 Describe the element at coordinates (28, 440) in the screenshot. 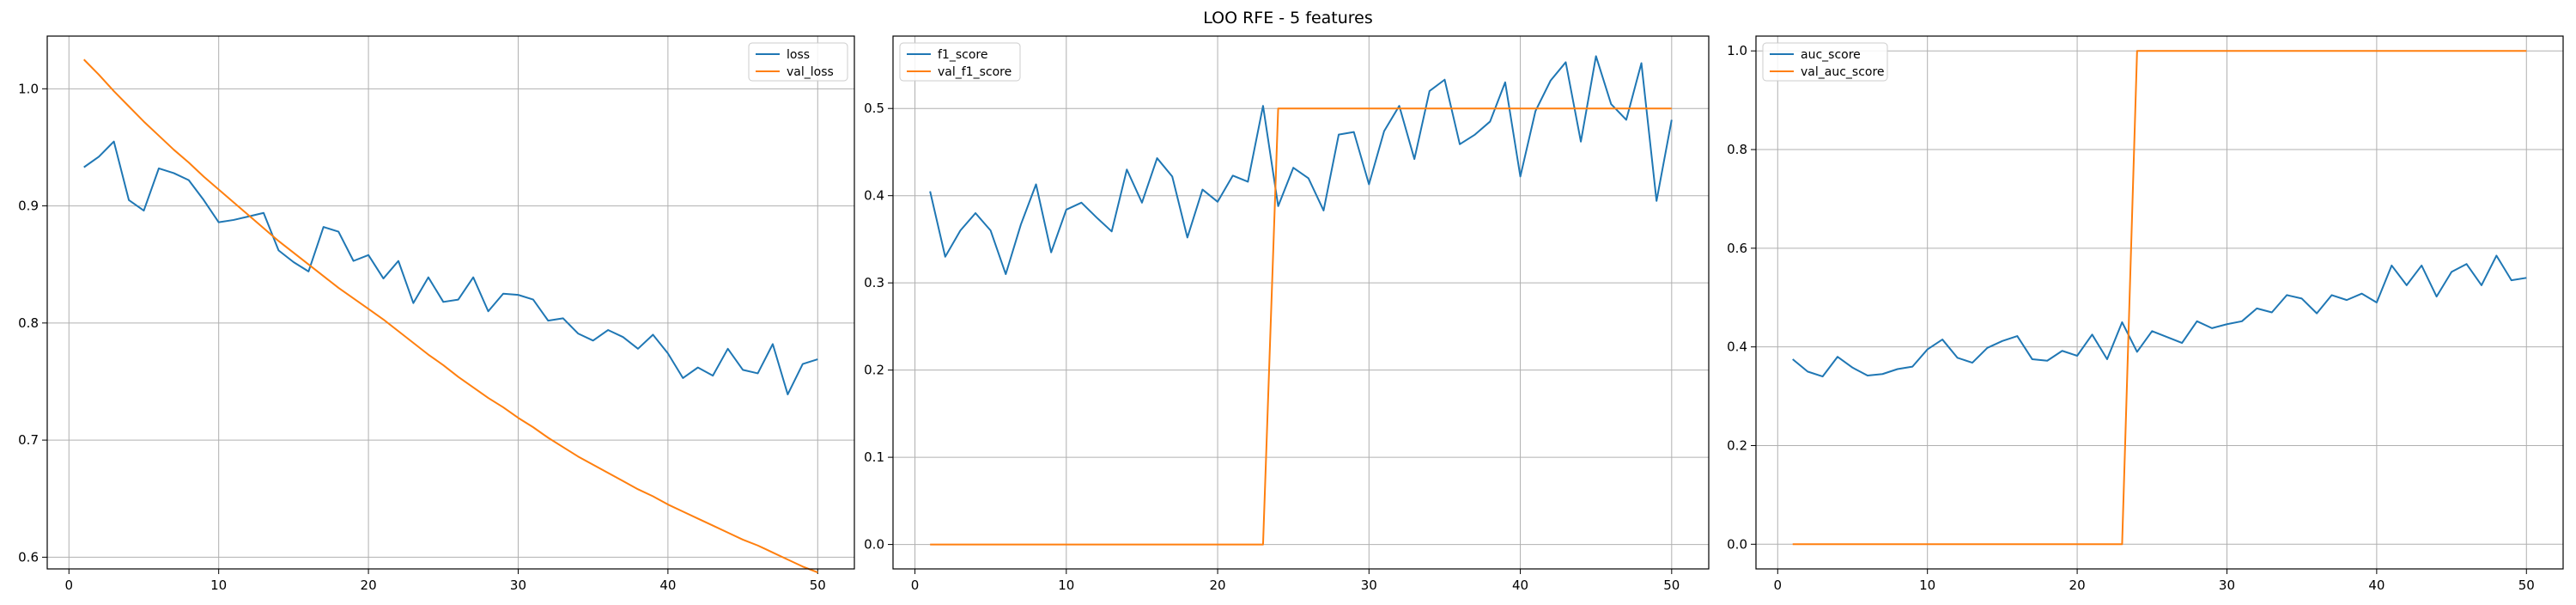

I see `y-tick-label: 0.7` at that location.